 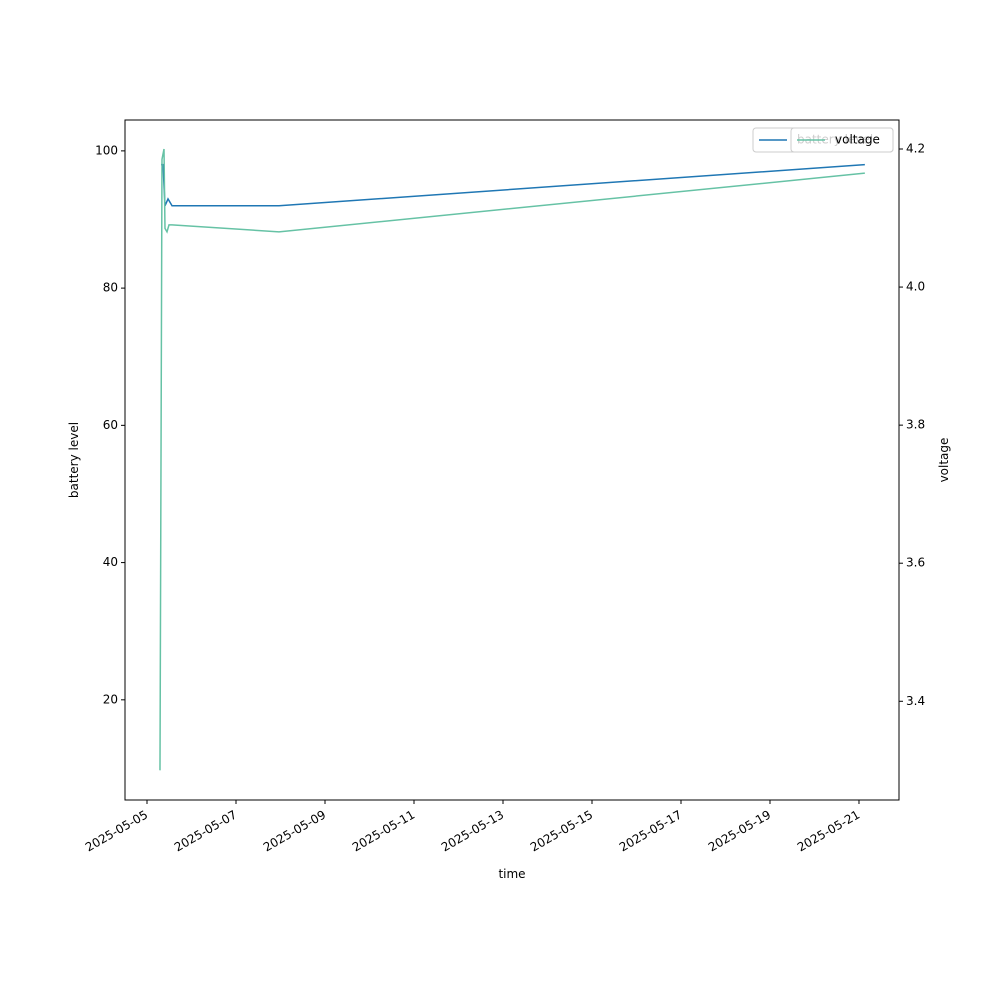 What do you see at coordinates (110, 288) in the screenshot?
I see `y-tick-label: 80` at bounding box center [110, 288].